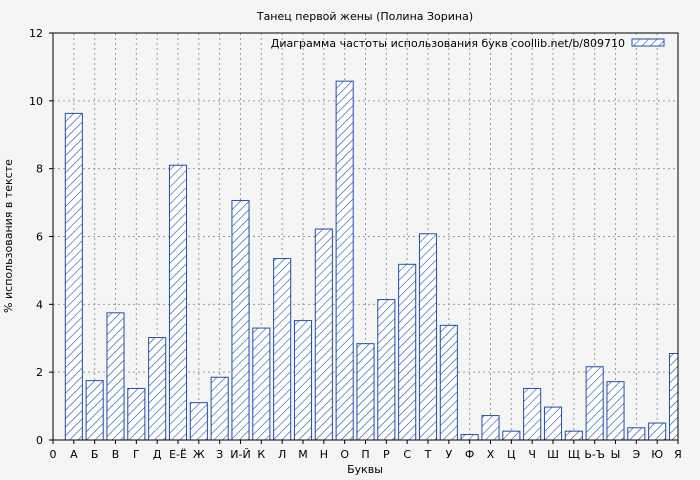 This screenshot has width=700, height=480. I want to click on x-tick-label: М, so click(303, 454).